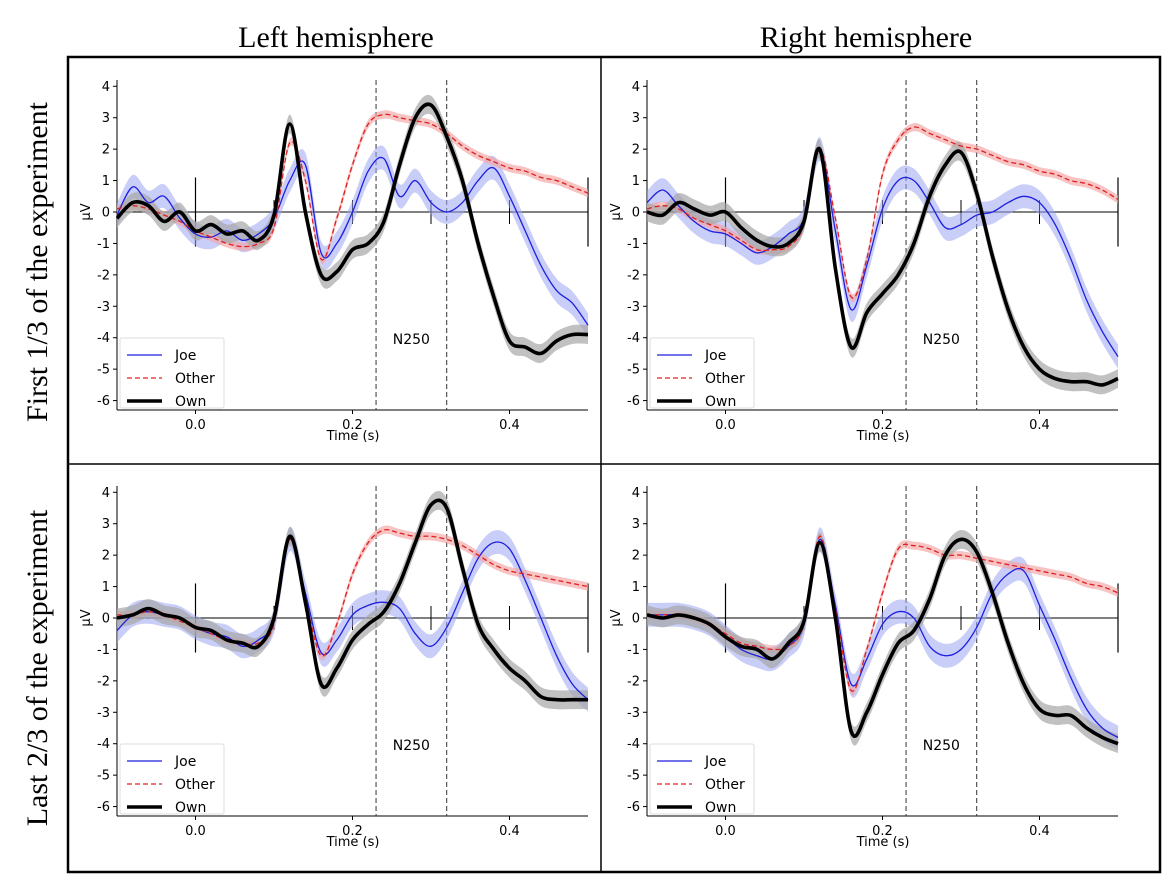 The image size is (1165, 894). Describe the element at coordinates (336, 37) in the screenshot. I see `column-title-left: Left hemisphere` at that location.